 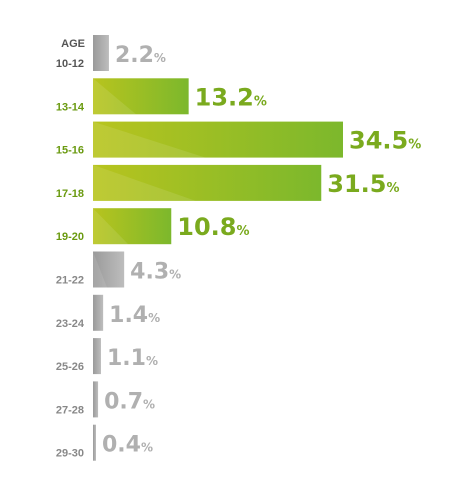 What do you see at coordinates (155, 272) in the screenshot?
I see `data-label: 4.3%` at bounding box center [155, 272].